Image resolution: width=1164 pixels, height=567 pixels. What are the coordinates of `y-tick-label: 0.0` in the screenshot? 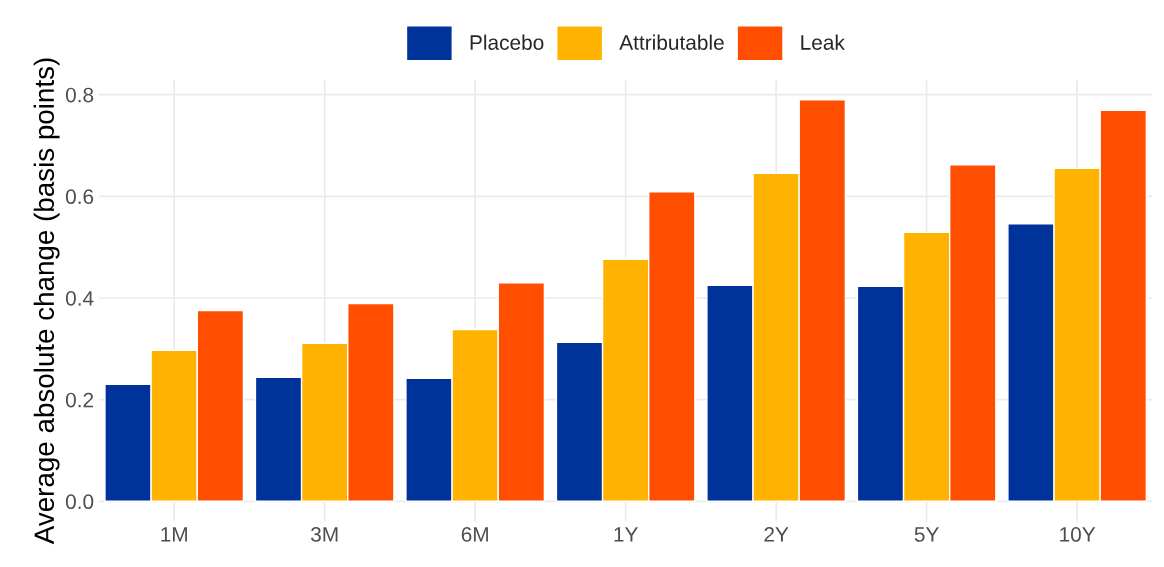 It's located at (79, 502).